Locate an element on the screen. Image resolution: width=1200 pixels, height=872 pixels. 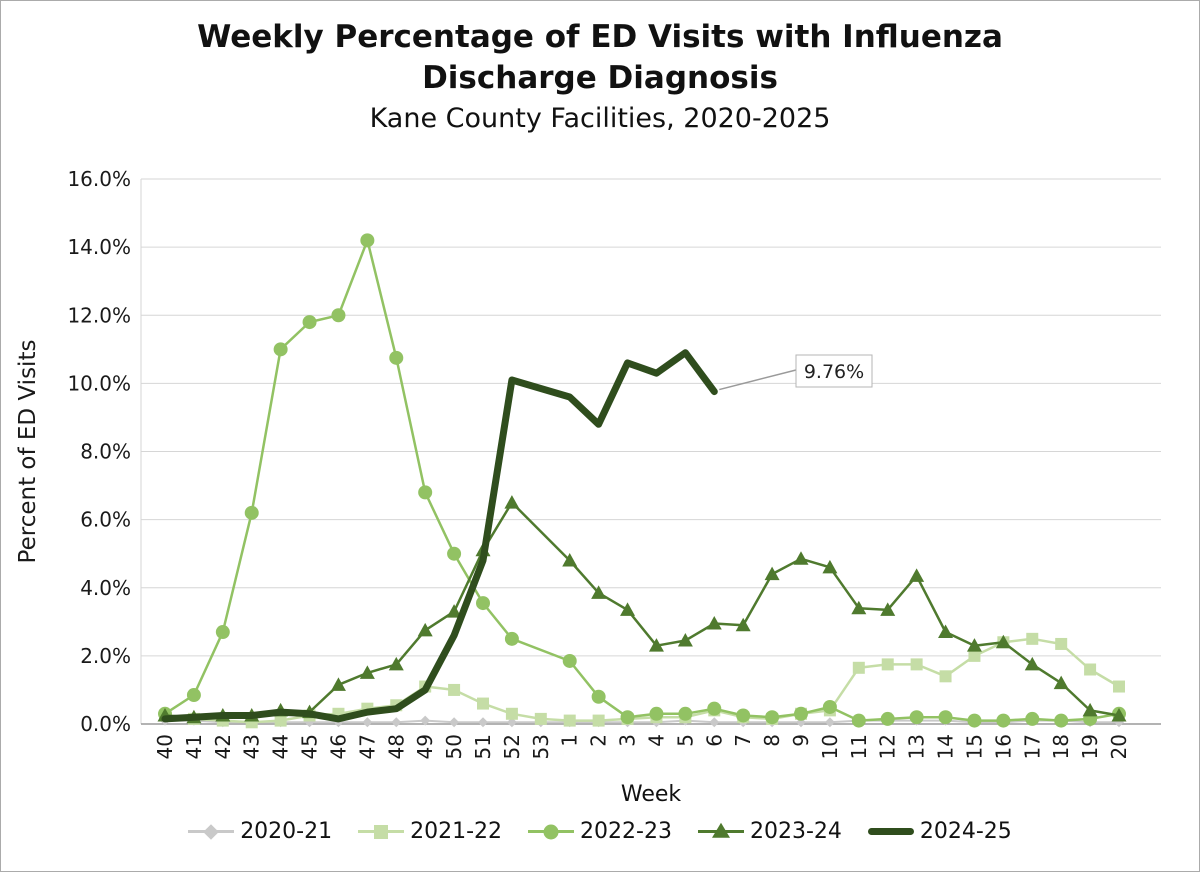
x-tick-label: 18 is located at coordinates (1061, 746).